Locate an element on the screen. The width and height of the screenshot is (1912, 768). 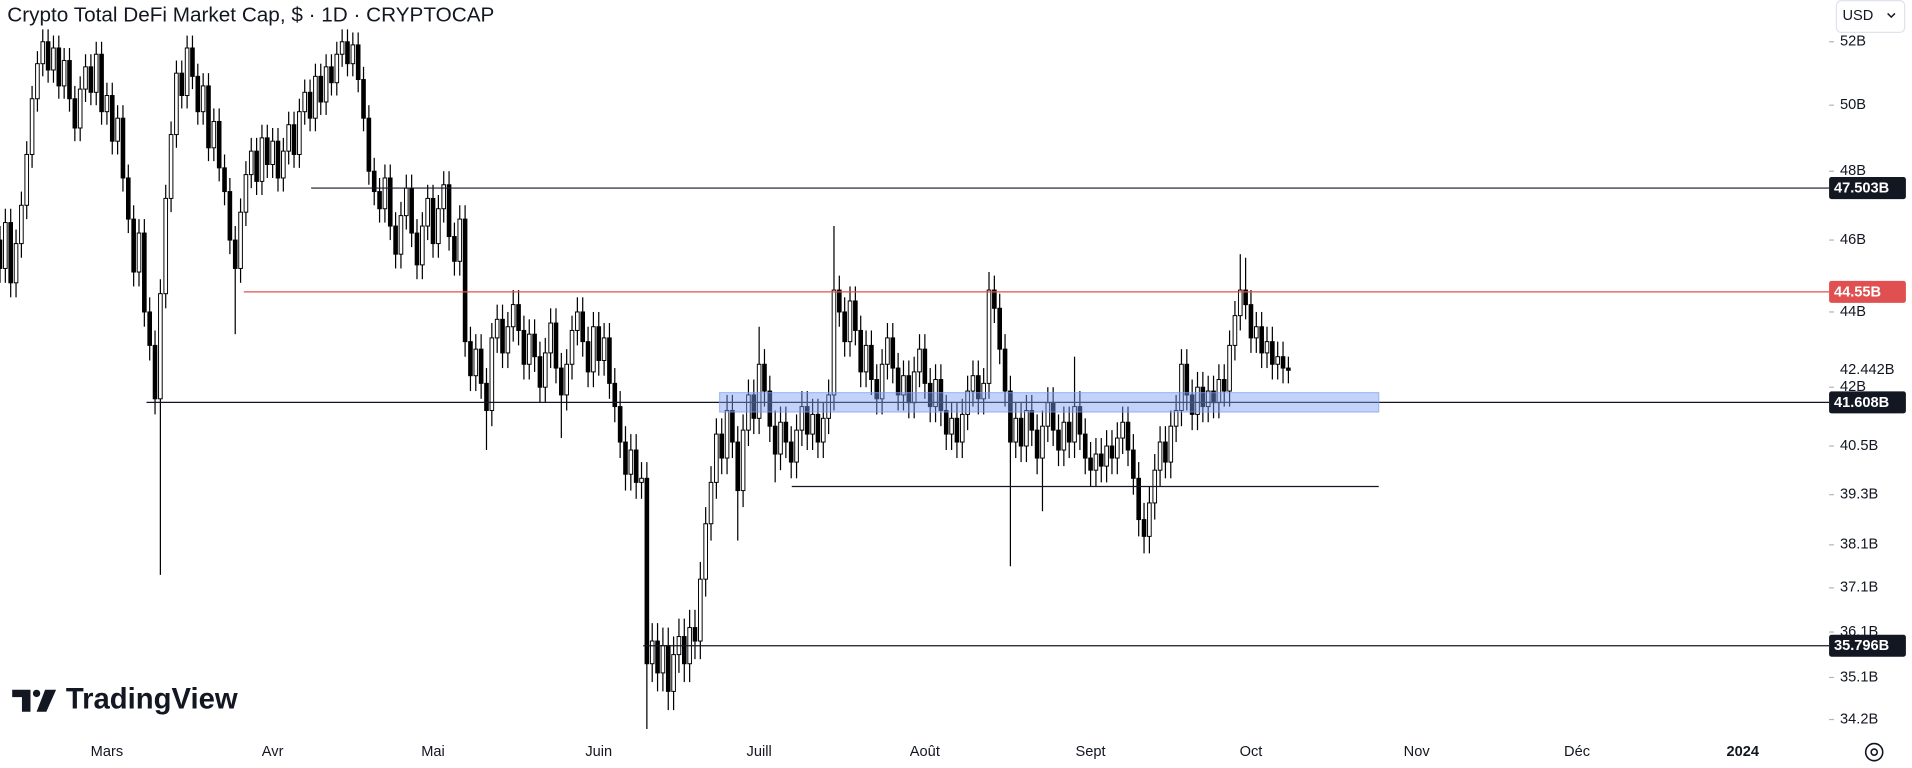
chevron-icon is located at coordinates (1891, 15).